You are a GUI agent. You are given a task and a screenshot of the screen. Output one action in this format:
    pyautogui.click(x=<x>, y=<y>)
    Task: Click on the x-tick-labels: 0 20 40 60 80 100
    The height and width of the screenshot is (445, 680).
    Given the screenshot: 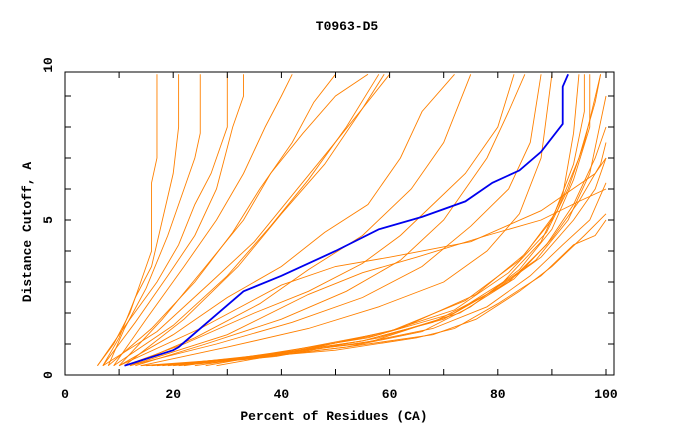 What is the action you would take?
    pyautogui.click(x=339, y=394)
    